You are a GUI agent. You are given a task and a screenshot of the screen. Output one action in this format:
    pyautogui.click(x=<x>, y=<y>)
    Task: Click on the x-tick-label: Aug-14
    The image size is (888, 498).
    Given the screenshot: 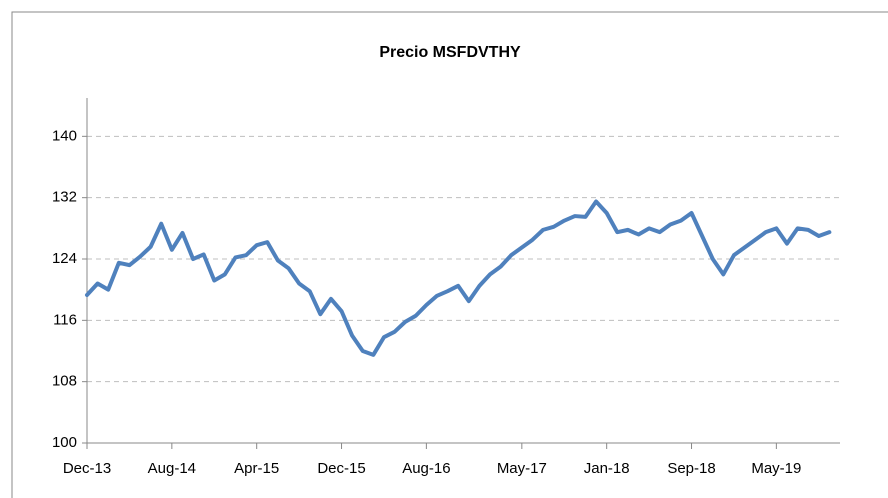 What is the action you would take?
    pyautogui.click(x=172, y=468)
    